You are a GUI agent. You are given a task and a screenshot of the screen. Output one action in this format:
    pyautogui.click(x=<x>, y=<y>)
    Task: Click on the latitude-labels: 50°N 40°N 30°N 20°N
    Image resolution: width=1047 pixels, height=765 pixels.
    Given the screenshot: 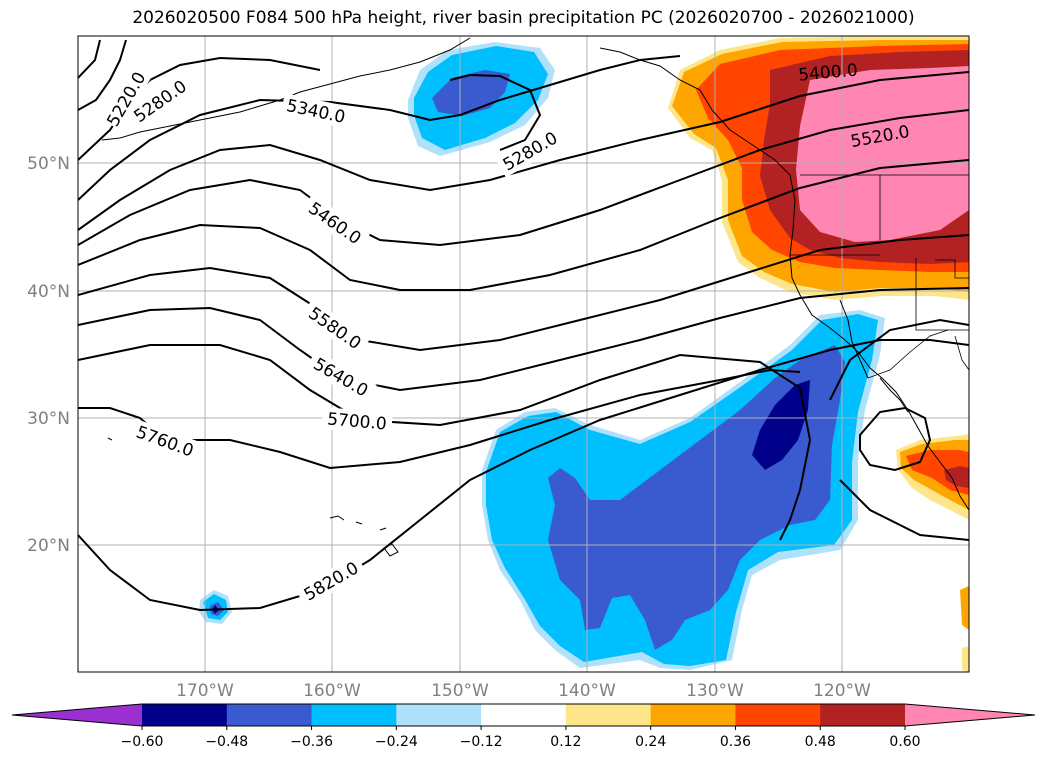 What is the action you would take?
    pyautogui.click(x=48, y=355)
    